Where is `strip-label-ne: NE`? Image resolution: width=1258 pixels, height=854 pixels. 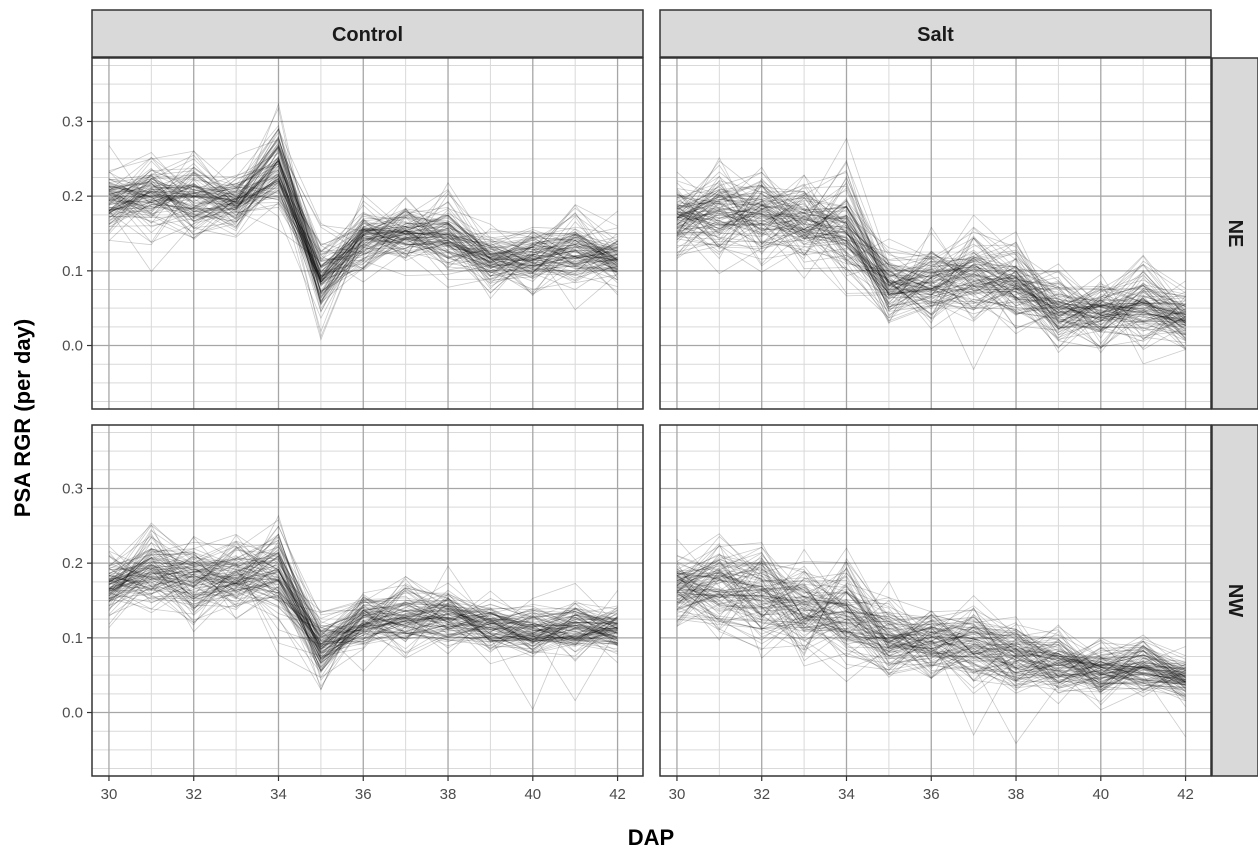
strip-label-ne: NE is located at coordinates (1235, 234).